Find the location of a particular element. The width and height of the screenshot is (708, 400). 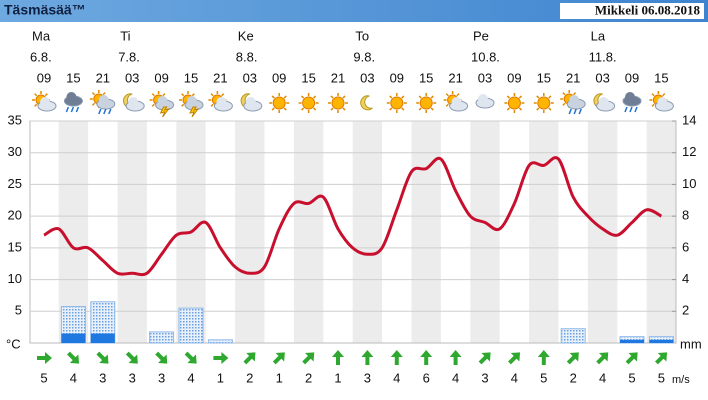

y2-tick-label: 2 is located at coordinates (685, 310).